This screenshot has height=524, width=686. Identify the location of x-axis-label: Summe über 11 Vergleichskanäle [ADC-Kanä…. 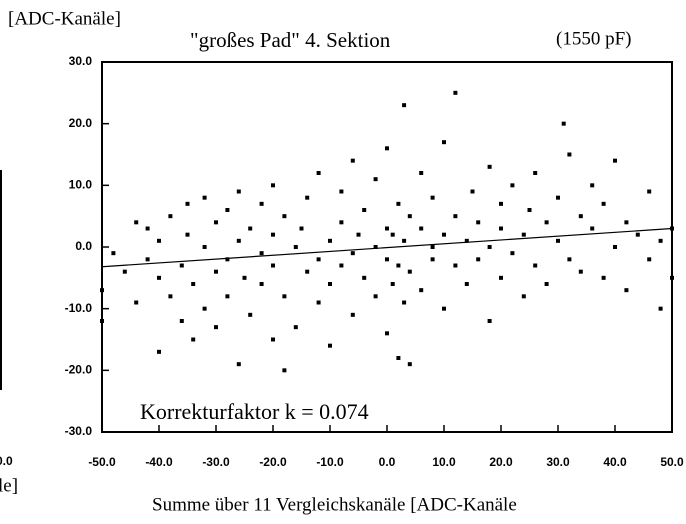
(334, 504).